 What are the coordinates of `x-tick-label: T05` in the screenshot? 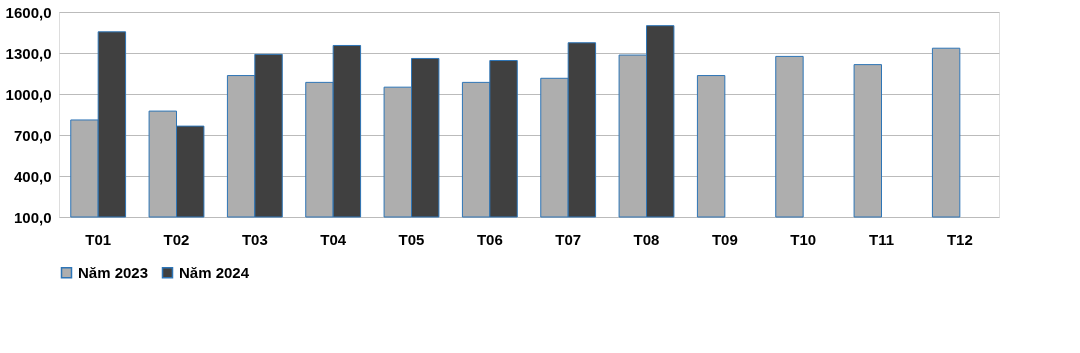 It's located at (411, 239).